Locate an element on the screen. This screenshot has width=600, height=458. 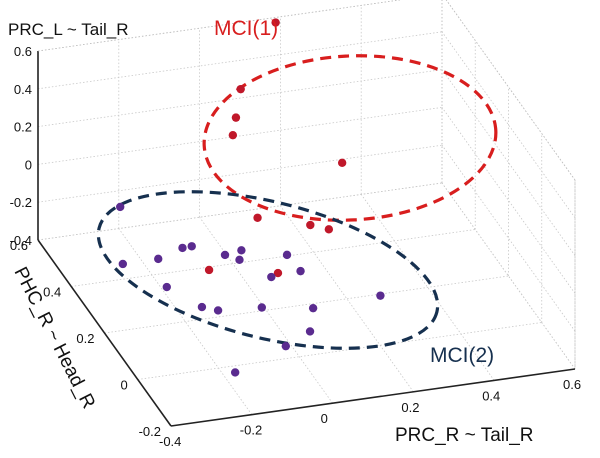
x-tick-label: 0.6 is located at coordinates (572, 384).